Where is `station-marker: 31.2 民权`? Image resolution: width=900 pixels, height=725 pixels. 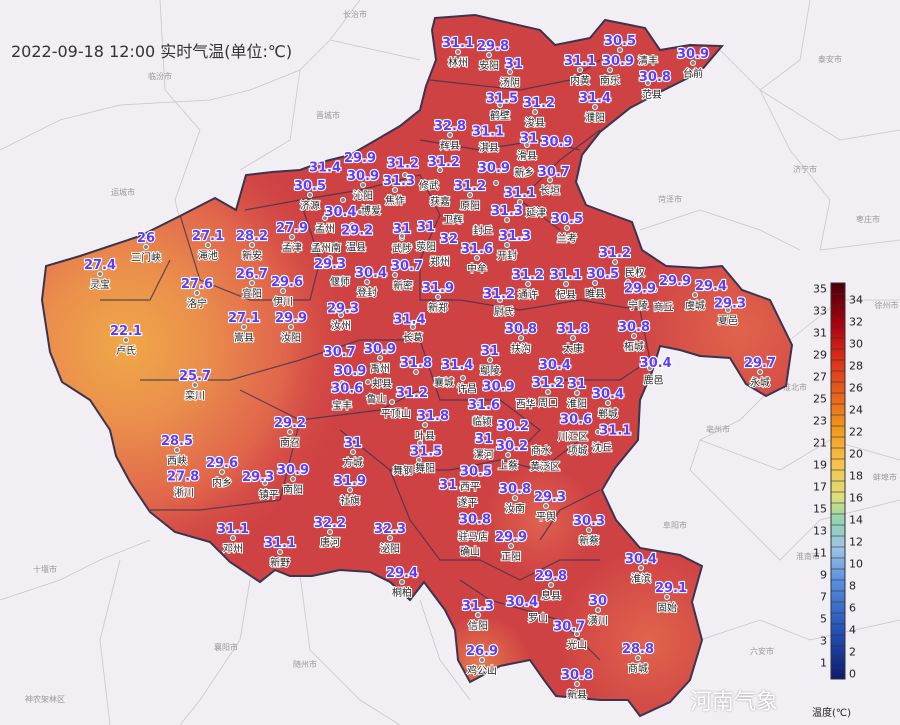 station-marker: 31.2 民权 is located at coordinates (622, 262).